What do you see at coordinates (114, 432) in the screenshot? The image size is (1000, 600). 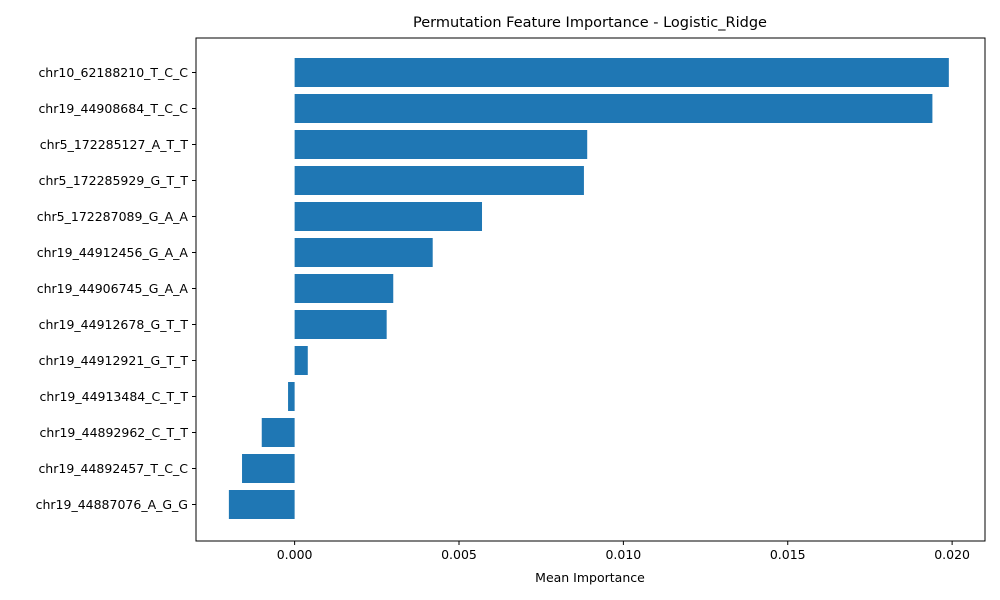 I see `y-tick-label: chr19_44892962_C_T_T` at bounding box center [114, 432].